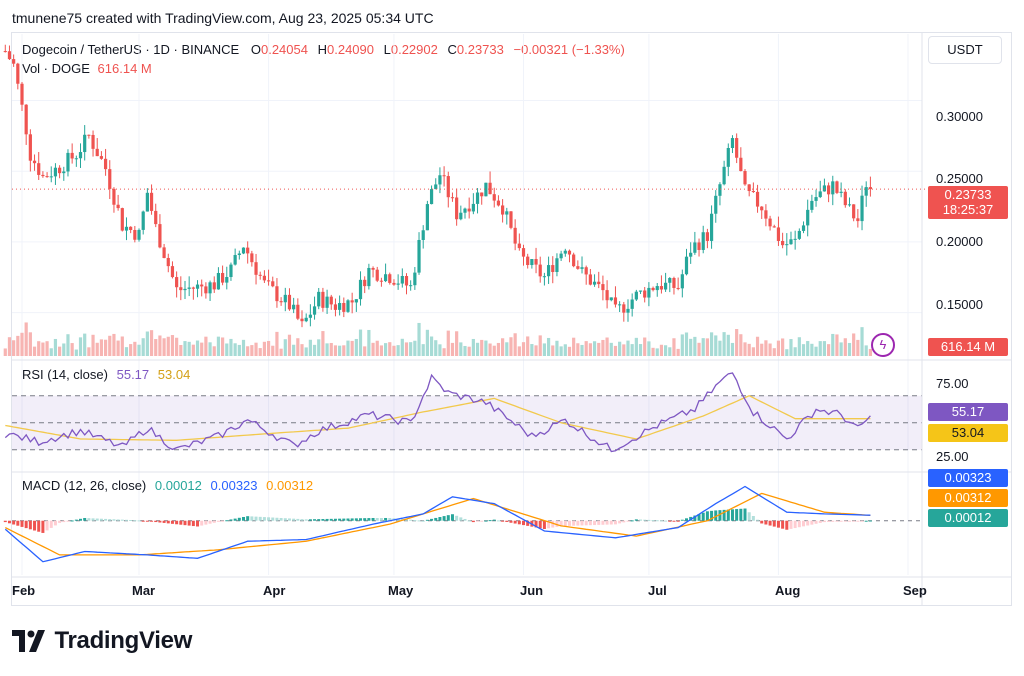  Describe the element at coordinates (965, 50) in the screenshot. I see `currency-button: USDT` at that location.